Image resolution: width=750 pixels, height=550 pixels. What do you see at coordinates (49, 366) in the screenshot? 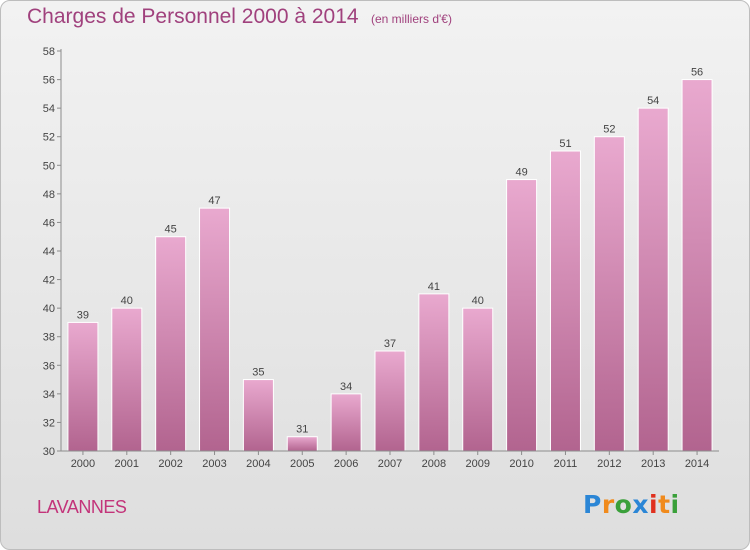
I see `y-tick-label: 36` at bounding box center [49, 366].